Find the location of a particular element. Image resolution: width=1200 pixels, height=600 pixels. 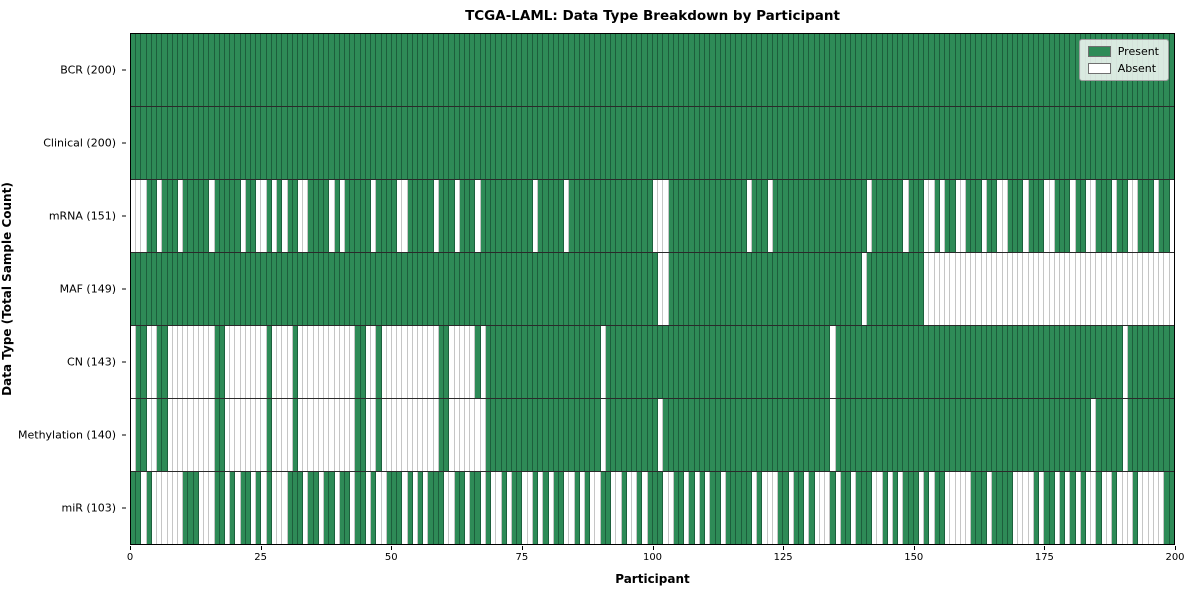

y-tick-label-BCR: BCR (200) is located at coordinates (88, 70).